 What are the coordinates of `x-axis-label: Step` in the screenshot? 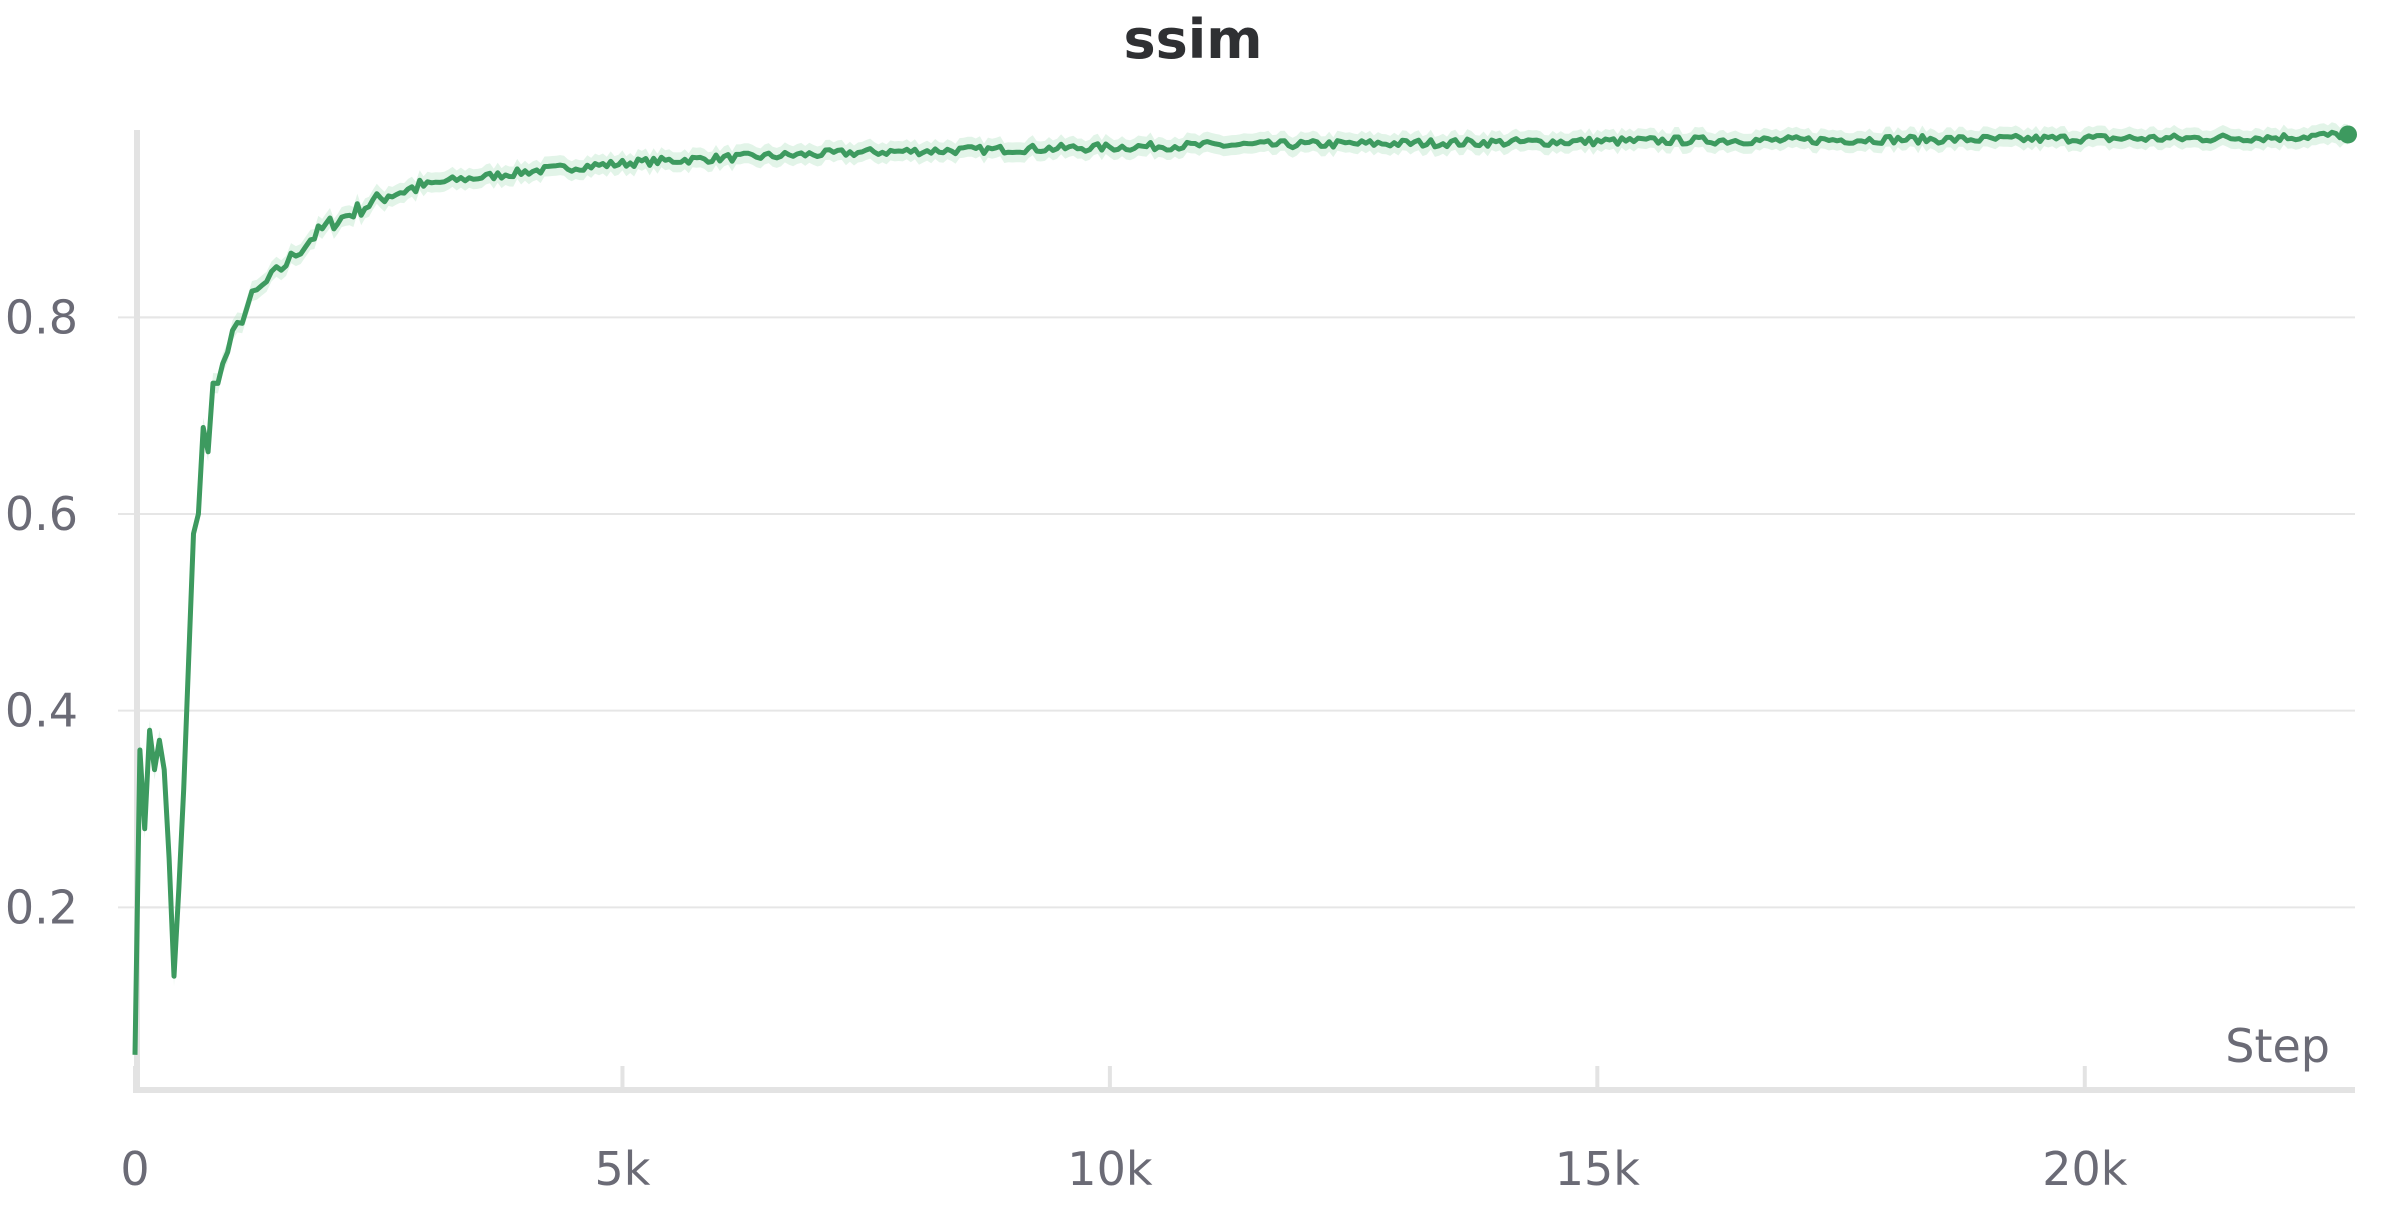 It's located at (2277, 1046).